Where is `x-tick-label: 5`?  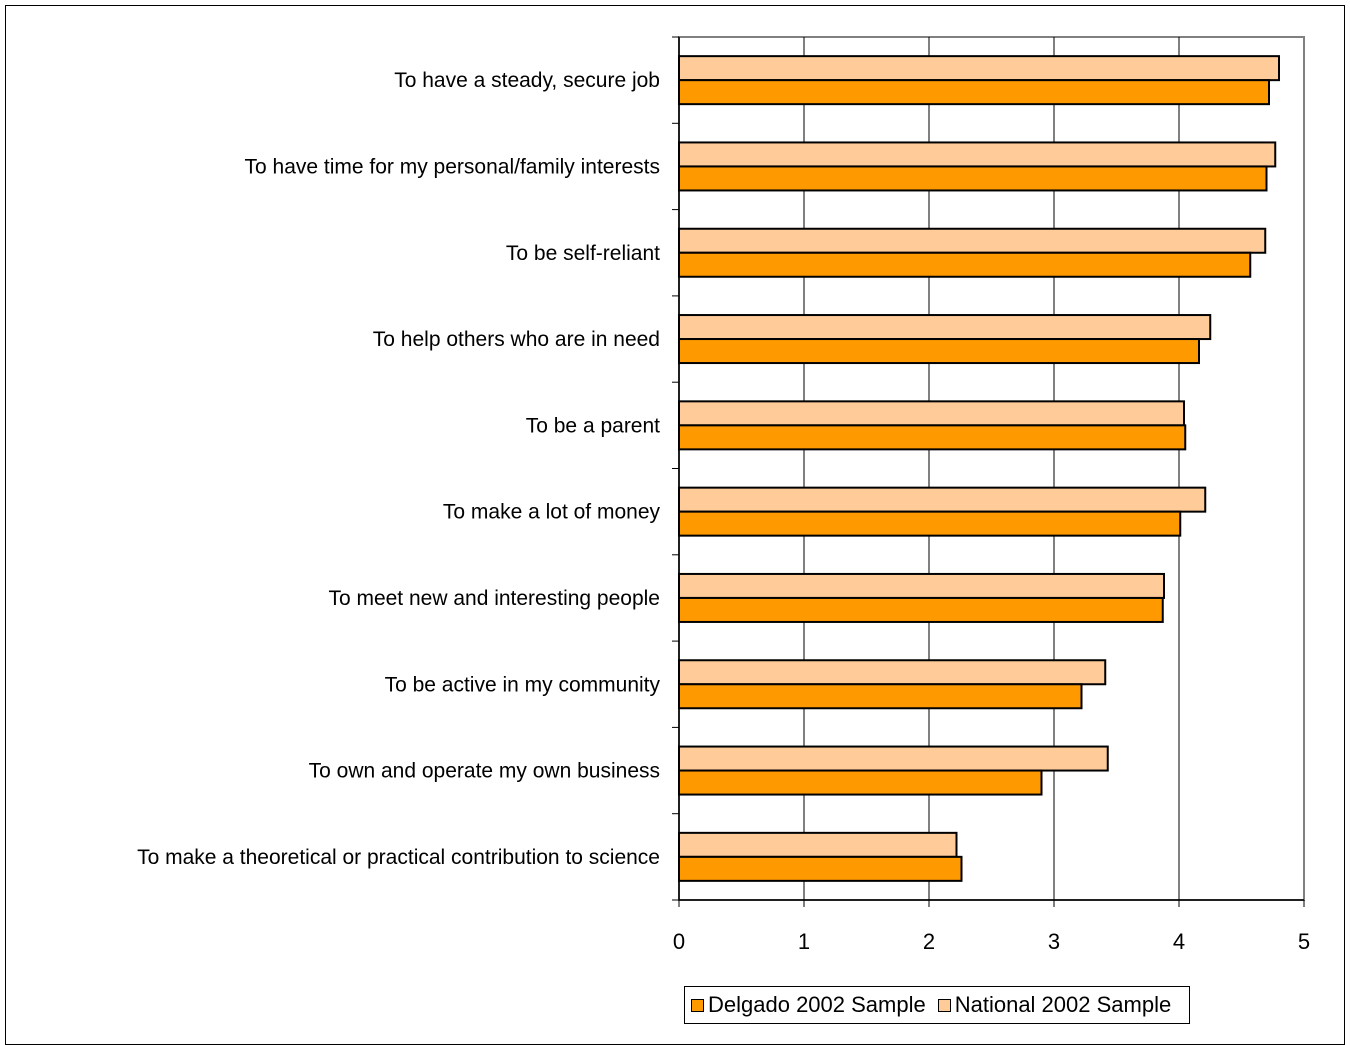 x-tick-label: 5 is located at coordinates (1304, 941).